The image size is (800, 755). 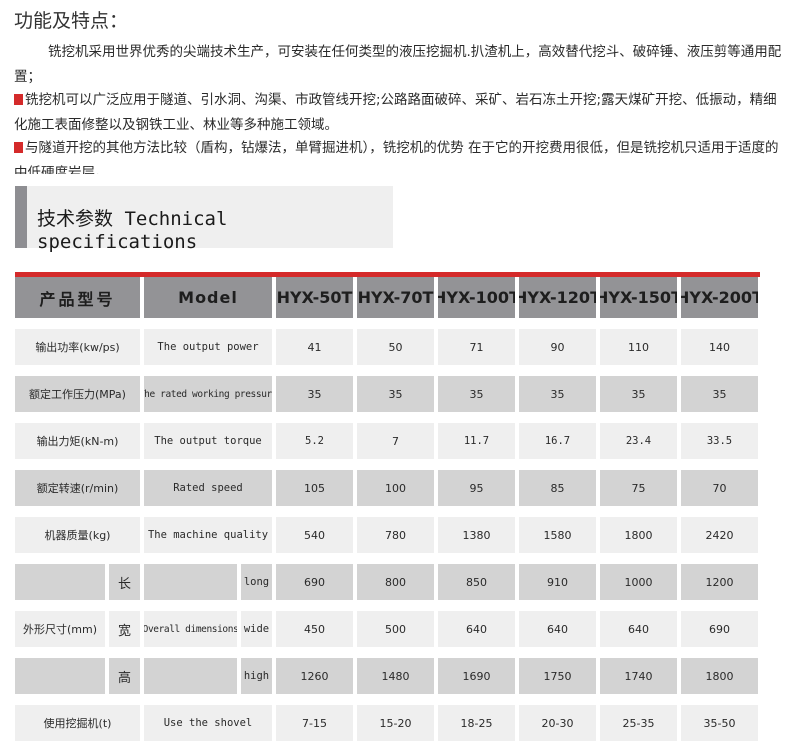 What do you see at coordinates (208, 441) in the screenshot?
I see `row-label-en: The output torque` at bounding box center [208, 441].